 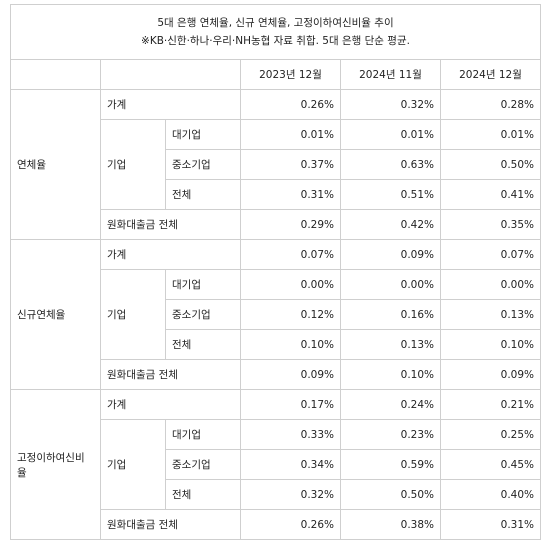 What do you see at coordinates (490, 494) in the screenshot?
I see `value-cell: 0.40%` at bounding box center [490, 494].